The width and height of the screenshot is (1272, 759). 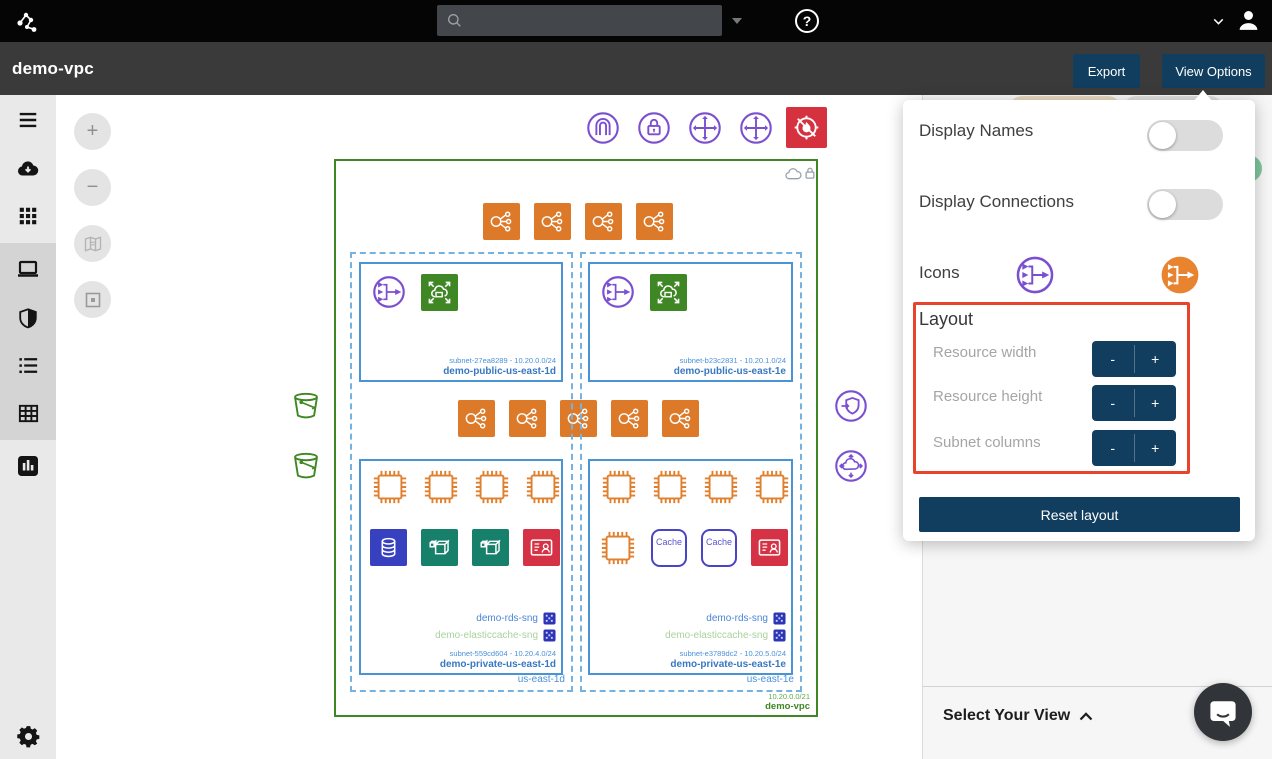 What do you see at coordinates (1185, 135) in the screenshot?
I see `display-names-toggle` at bounding box center [1185, 135].